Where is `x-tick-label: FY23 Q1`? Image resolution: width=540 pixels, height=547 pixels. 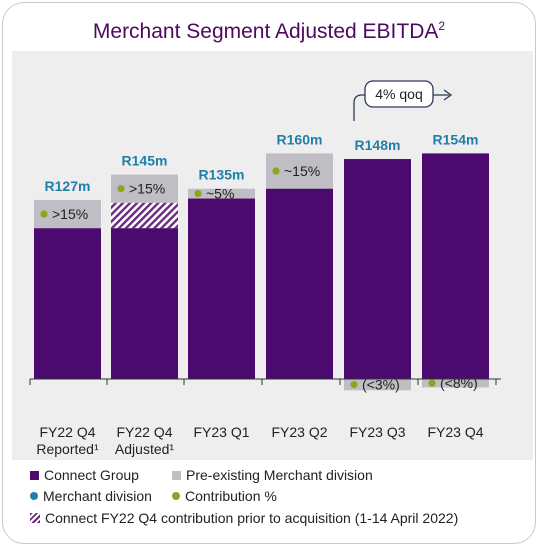
x-tick-label: FY23 Q1 is located at coordinates (221, 432).